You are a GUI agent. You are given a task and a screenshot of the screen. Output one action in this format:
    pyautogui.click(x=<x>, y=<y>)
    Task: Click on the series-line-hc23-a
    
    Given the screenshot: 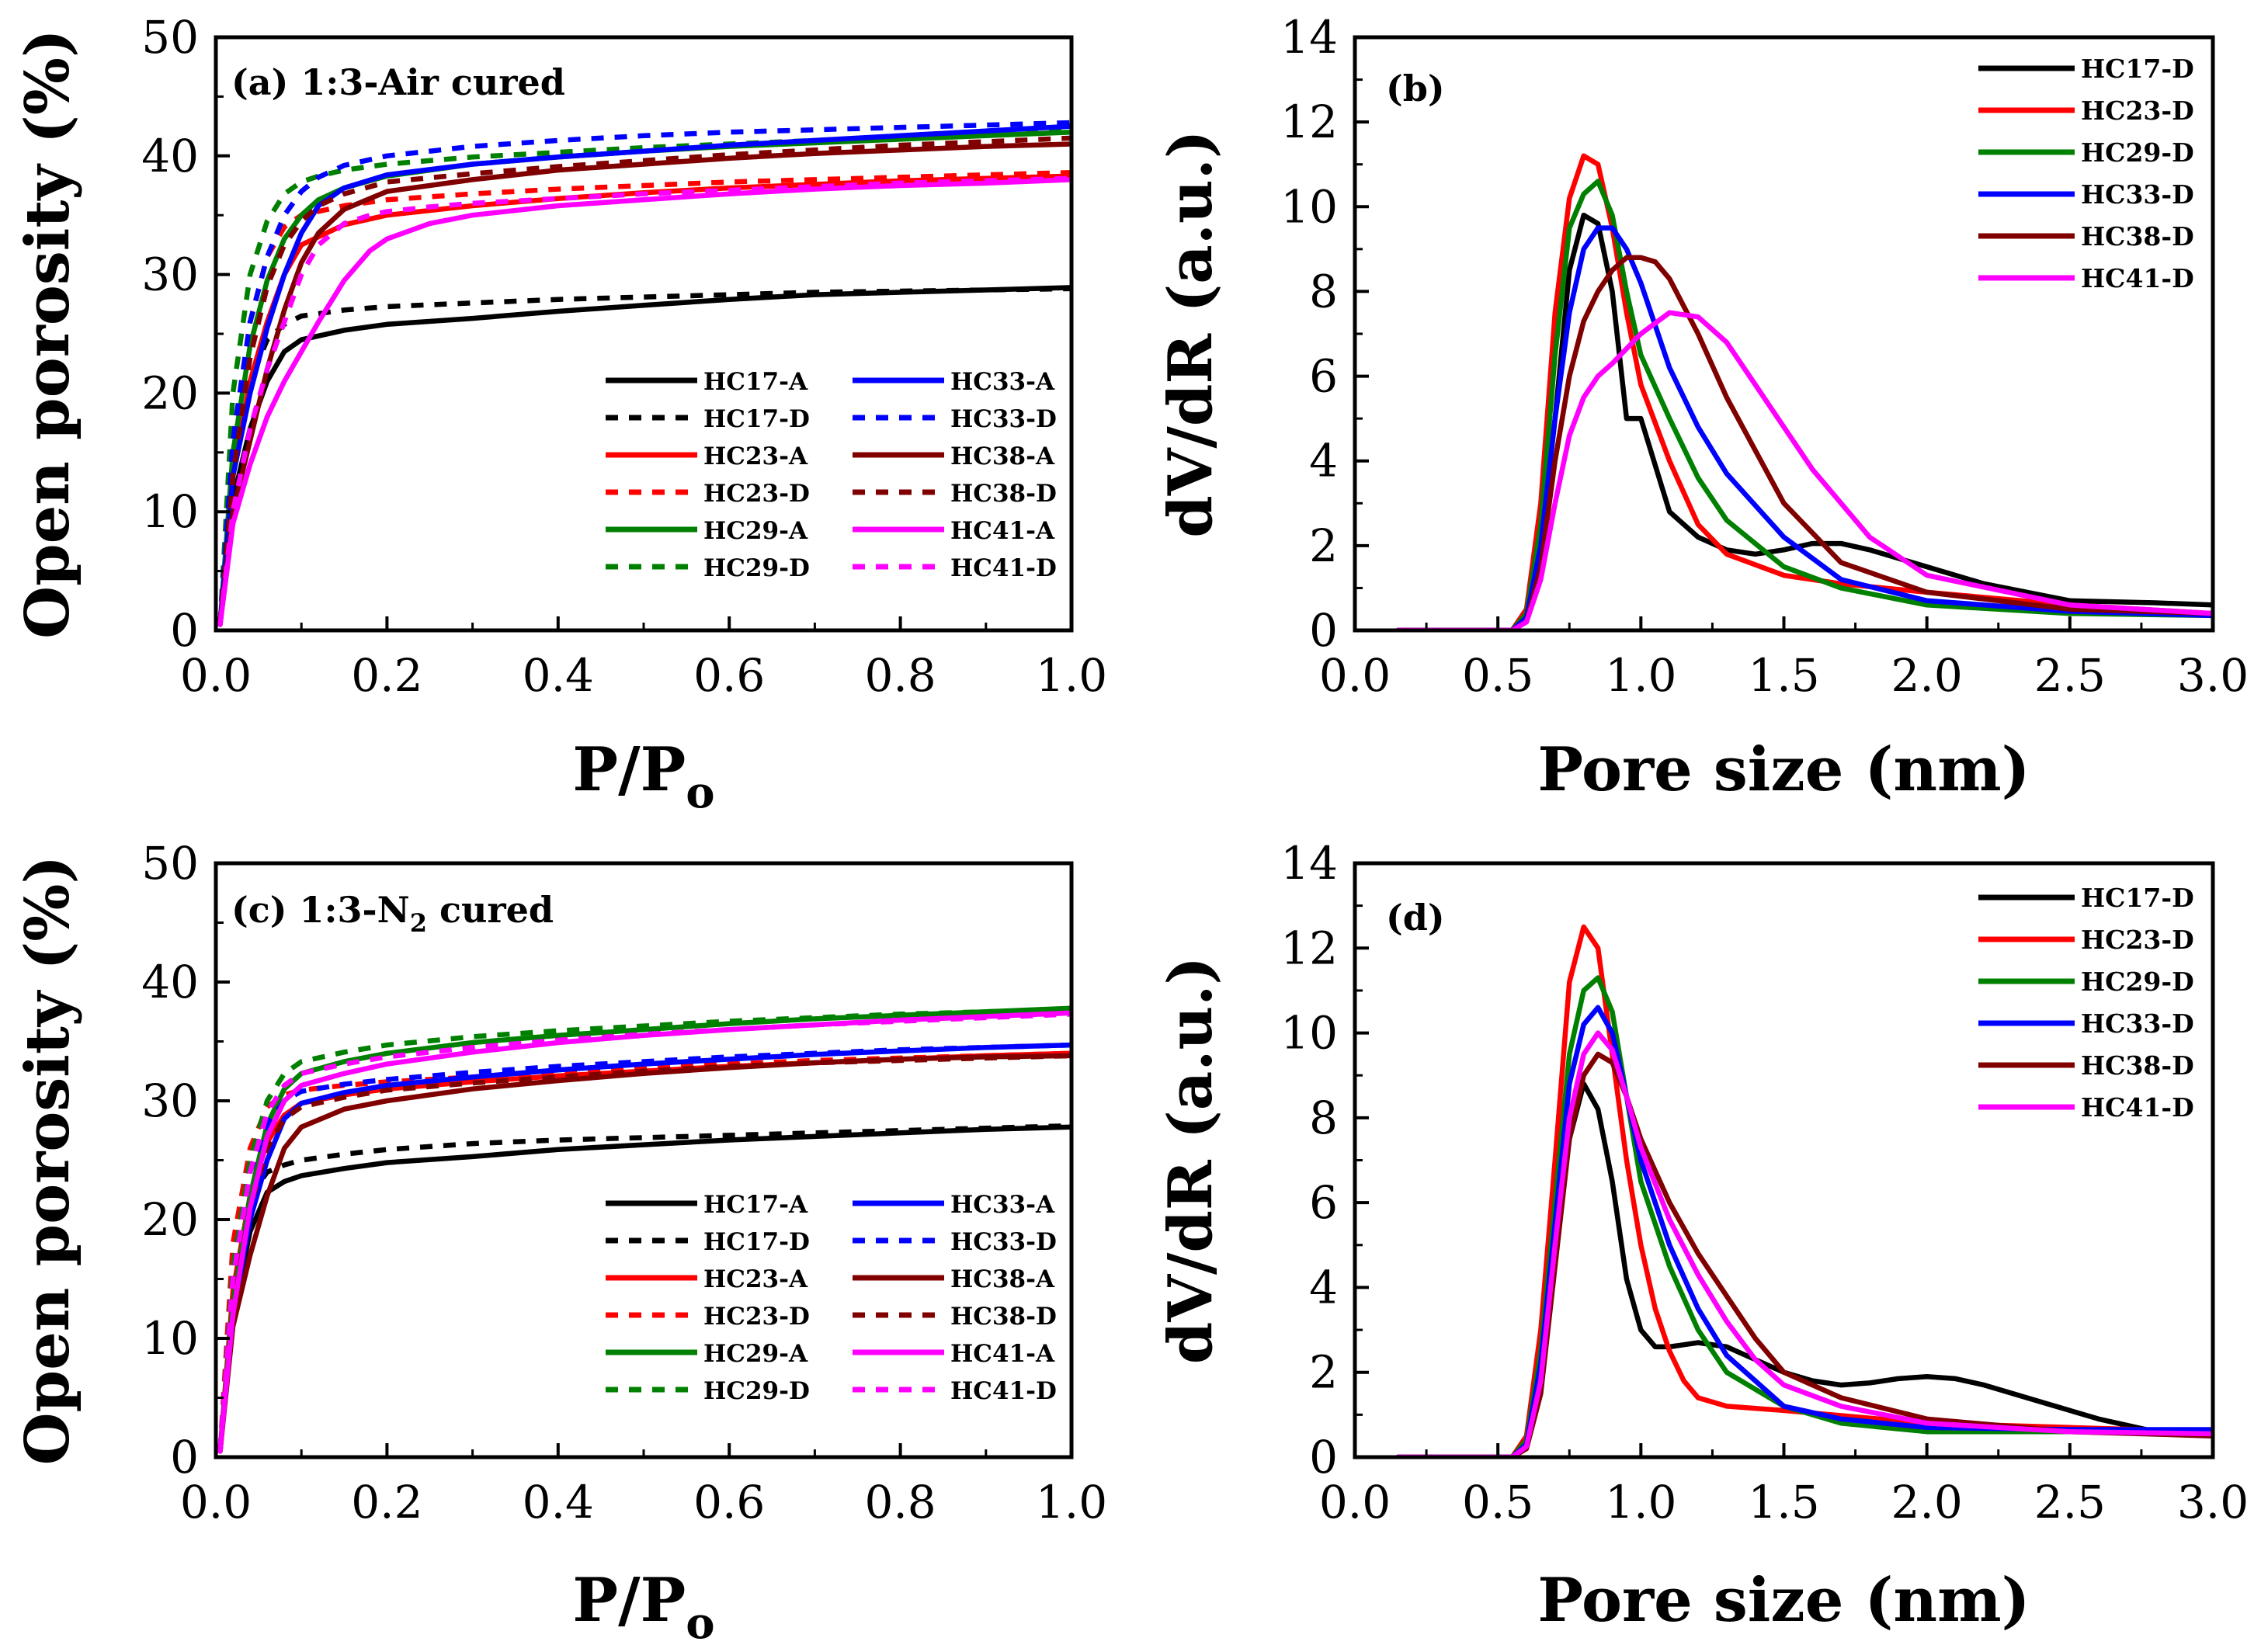 What is the action you would take?
    pyautogui.click(x=644, y=1252)
    